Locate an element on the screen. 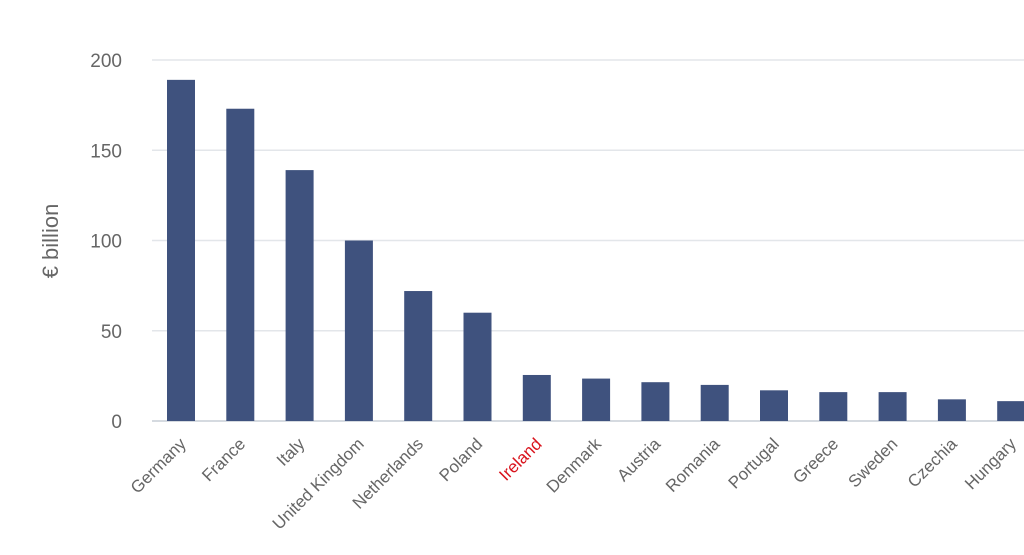  x-tick-label: Portugal is located at coordinates (754, 463).